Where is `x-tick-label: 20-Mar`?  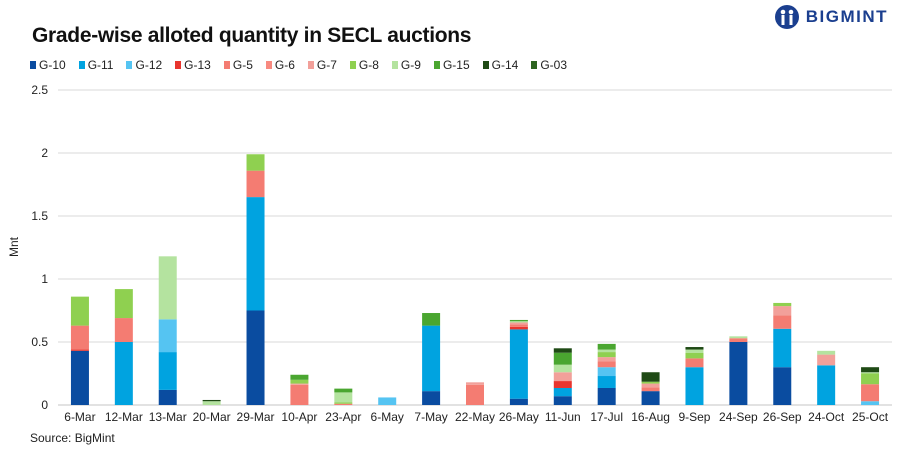 x-tick-label: 20-Mar is located at coordinates (212, 417).